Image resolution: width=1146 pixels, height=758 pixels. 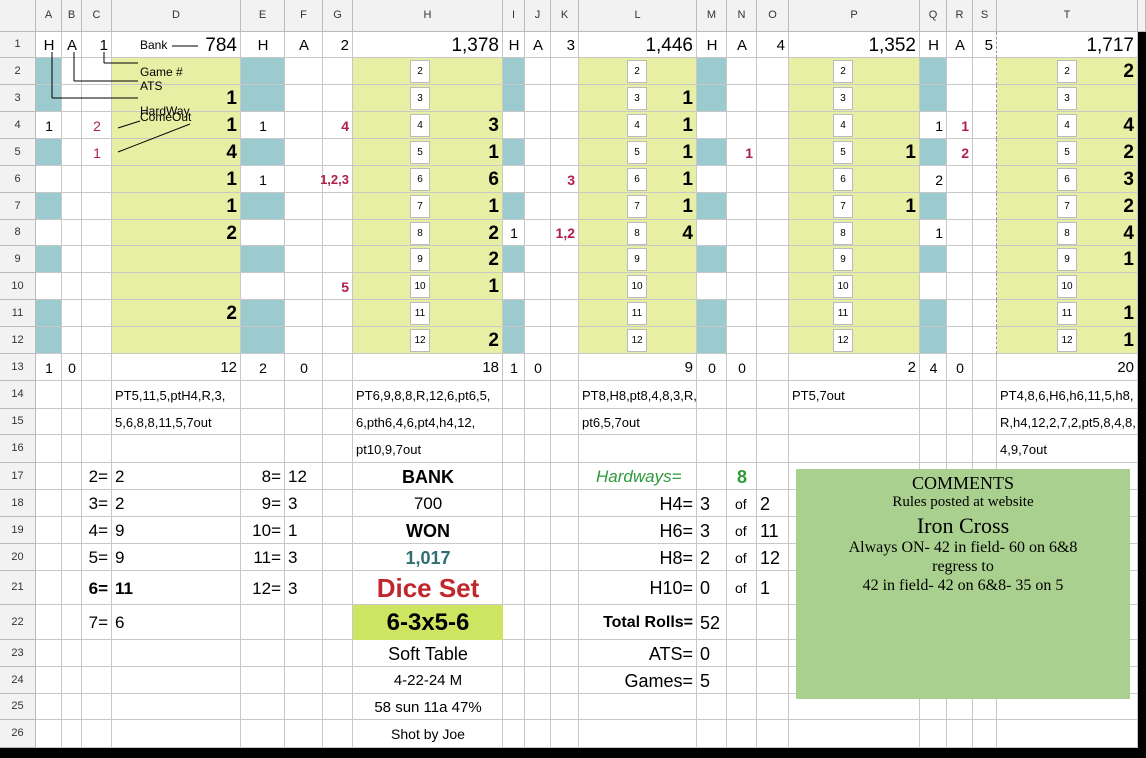 What do you see at coordinates (960, 734) in the screenshot?
I see `cell-R26` at bounding box center [960, 734].